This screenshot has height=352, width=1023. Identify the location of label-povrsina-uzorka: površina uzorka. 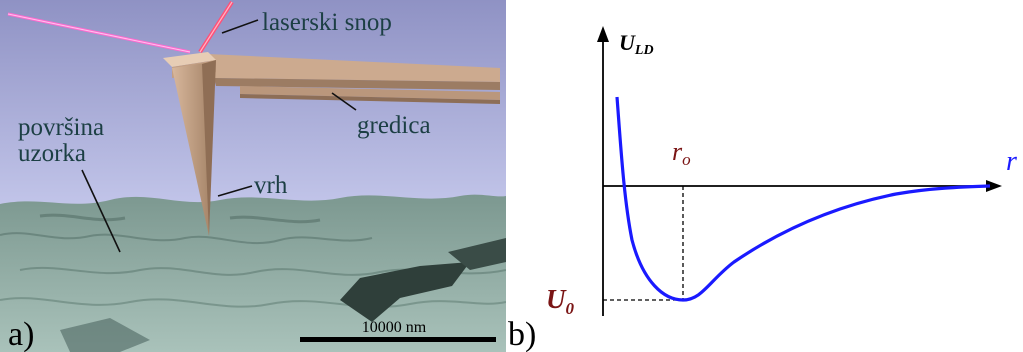
(64, 140).